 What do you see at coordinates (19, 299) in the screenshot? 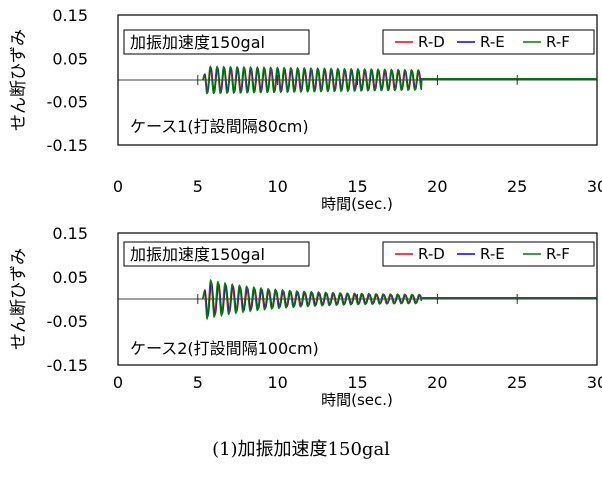
I see `chart-2-y-axis-label: せん断ひずみ` at bounding box center [19, 299].